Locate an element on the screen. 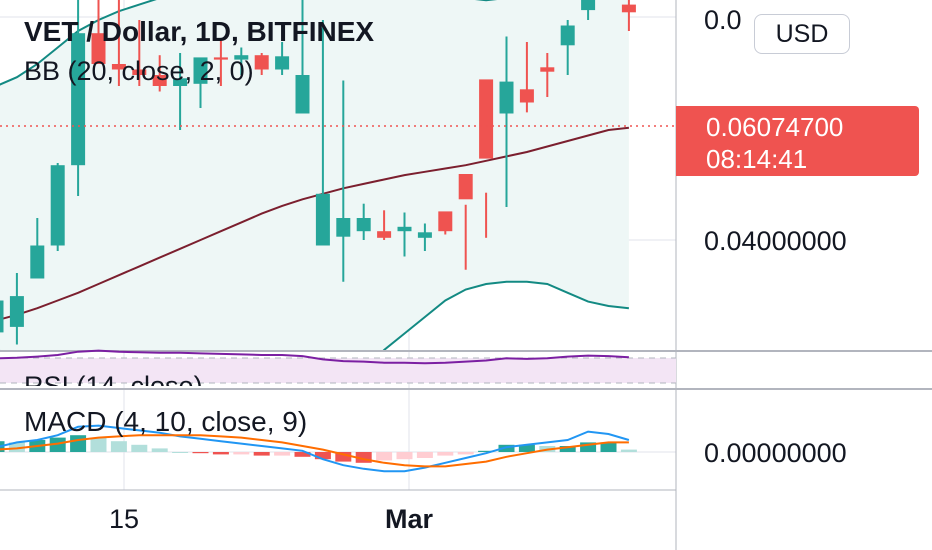 The height and width of the screenshot is (550, 932). signal-line is located at coordinates (314, 451).